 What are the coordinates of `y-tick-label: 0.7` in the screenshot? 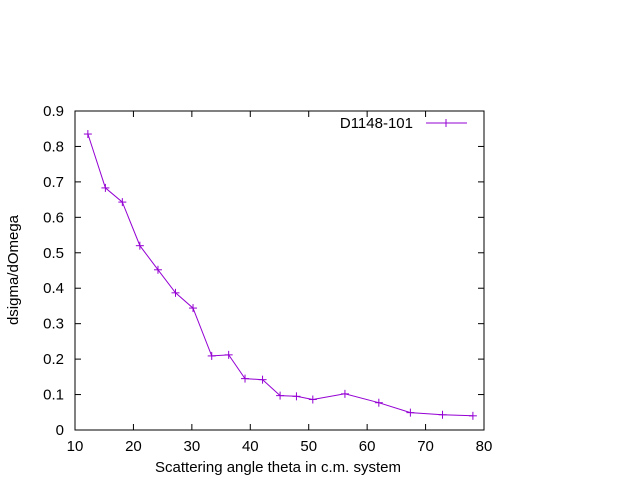 It's located at (53, 182).